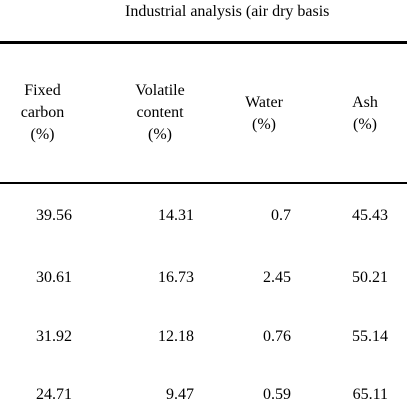  What do you see at coordinates (370, 215) in the screenshot?
I see `table-cell: 45.43` at bounding box center [370, 215].